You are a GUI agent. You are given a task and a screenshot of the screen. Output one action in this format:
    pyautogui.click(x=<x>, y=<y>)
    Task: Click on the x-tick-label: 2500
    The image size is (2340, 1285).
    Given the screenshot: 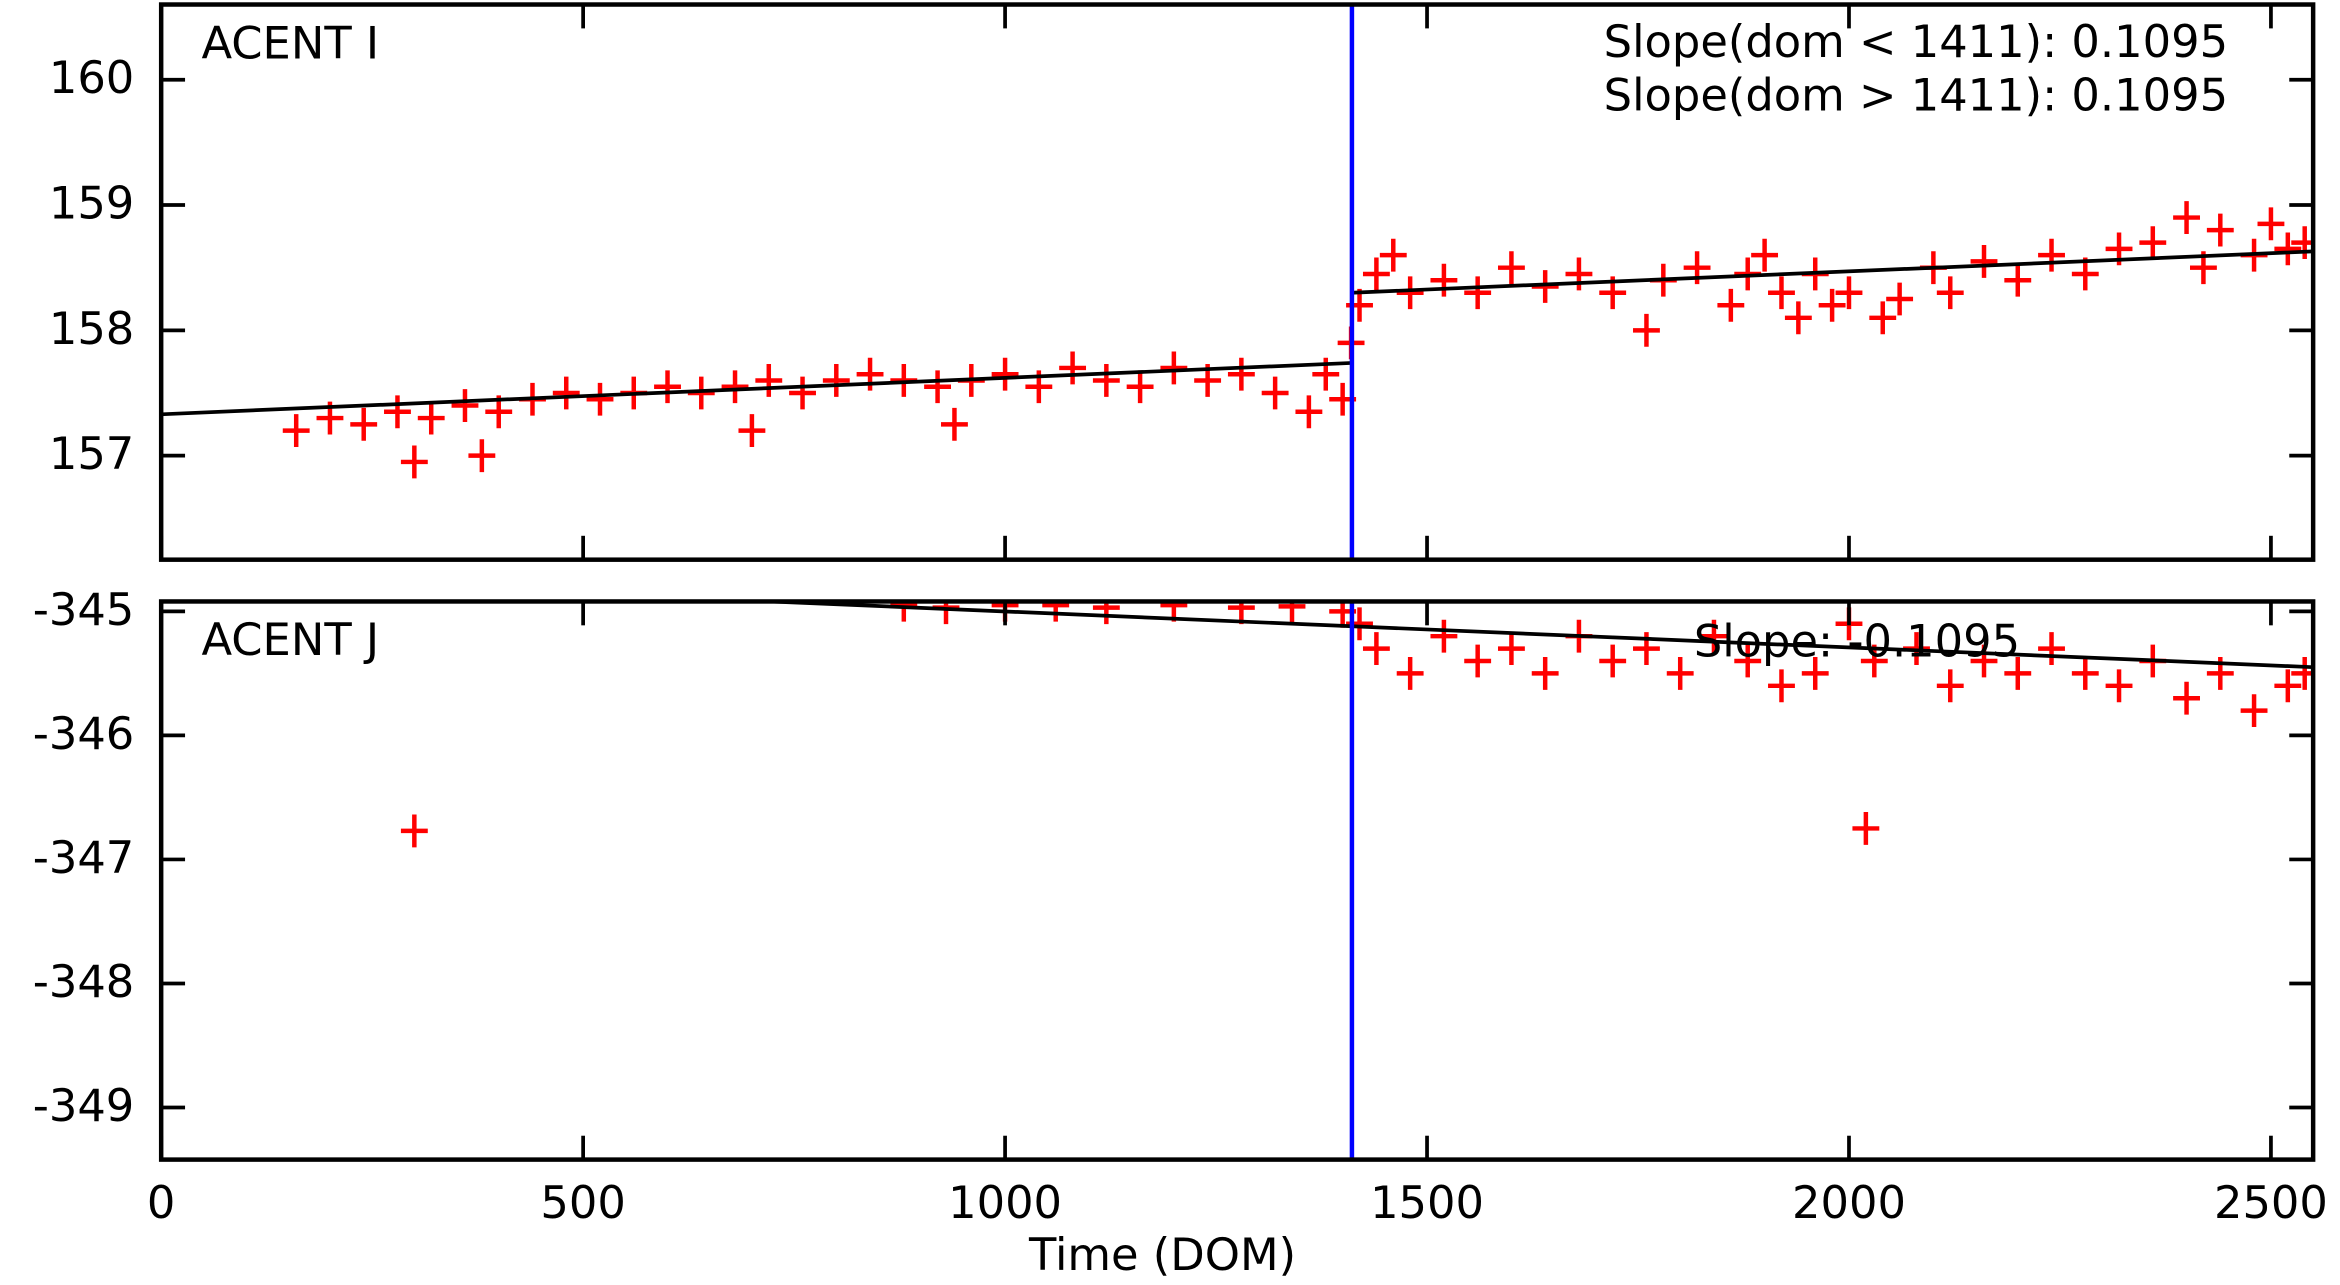 What is the action you would take?
    pyautogui.click(x=2271, y=1202)
    